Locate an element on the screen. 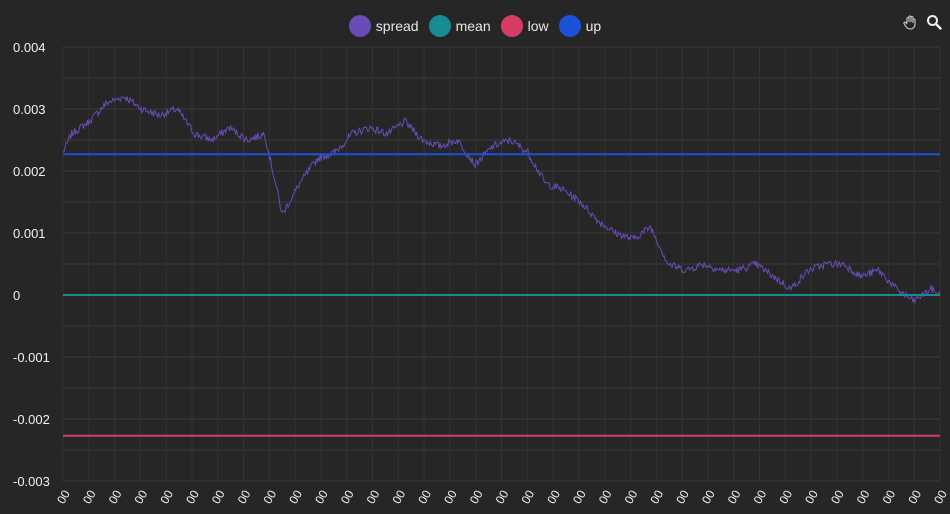 This screenshot has width=950, height=514. y-tick-label: -0.001 is located at coordinates (31, 357).